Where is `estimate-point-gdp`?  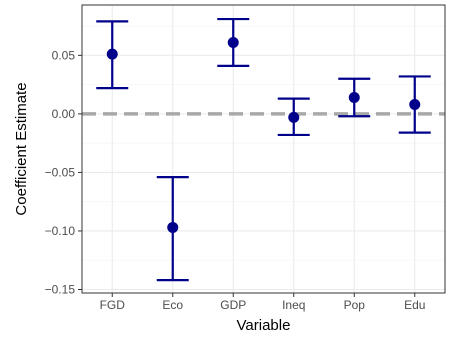 estimate-point-gdp is located at coordinates (233, 42).